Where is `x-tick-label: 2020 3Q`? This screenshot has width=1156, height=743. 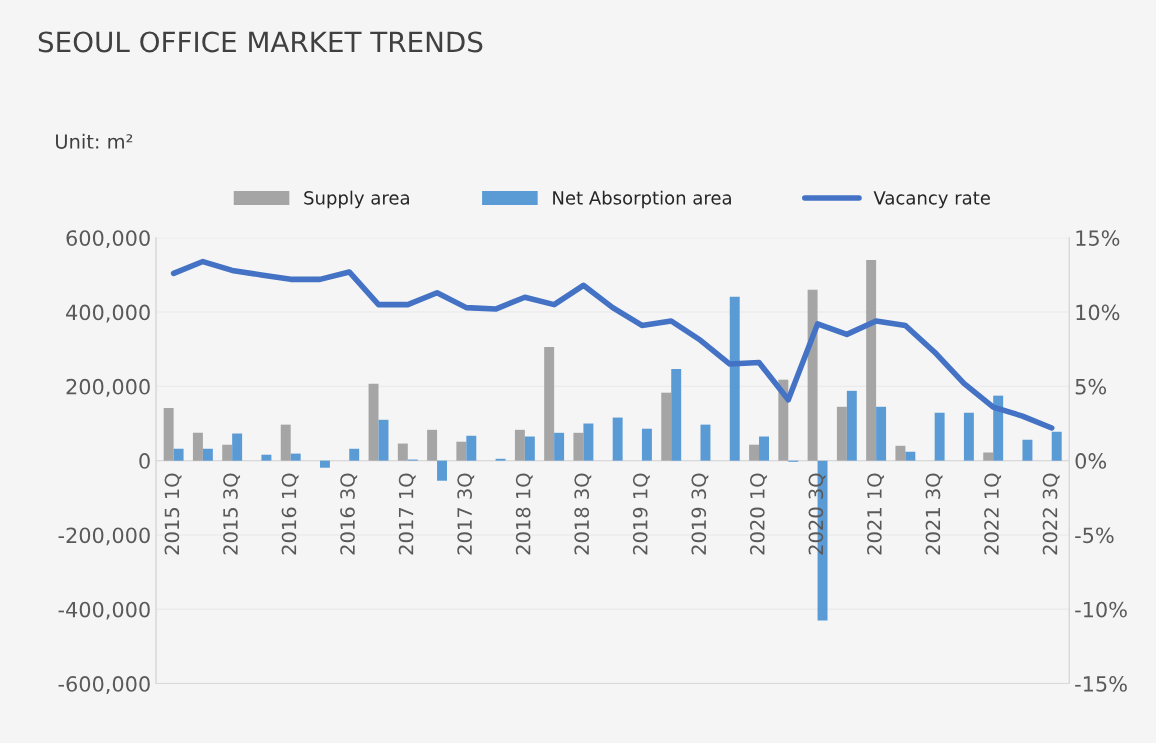 x-tick-label: 2020 3Q is located at coordinates (817, 514).